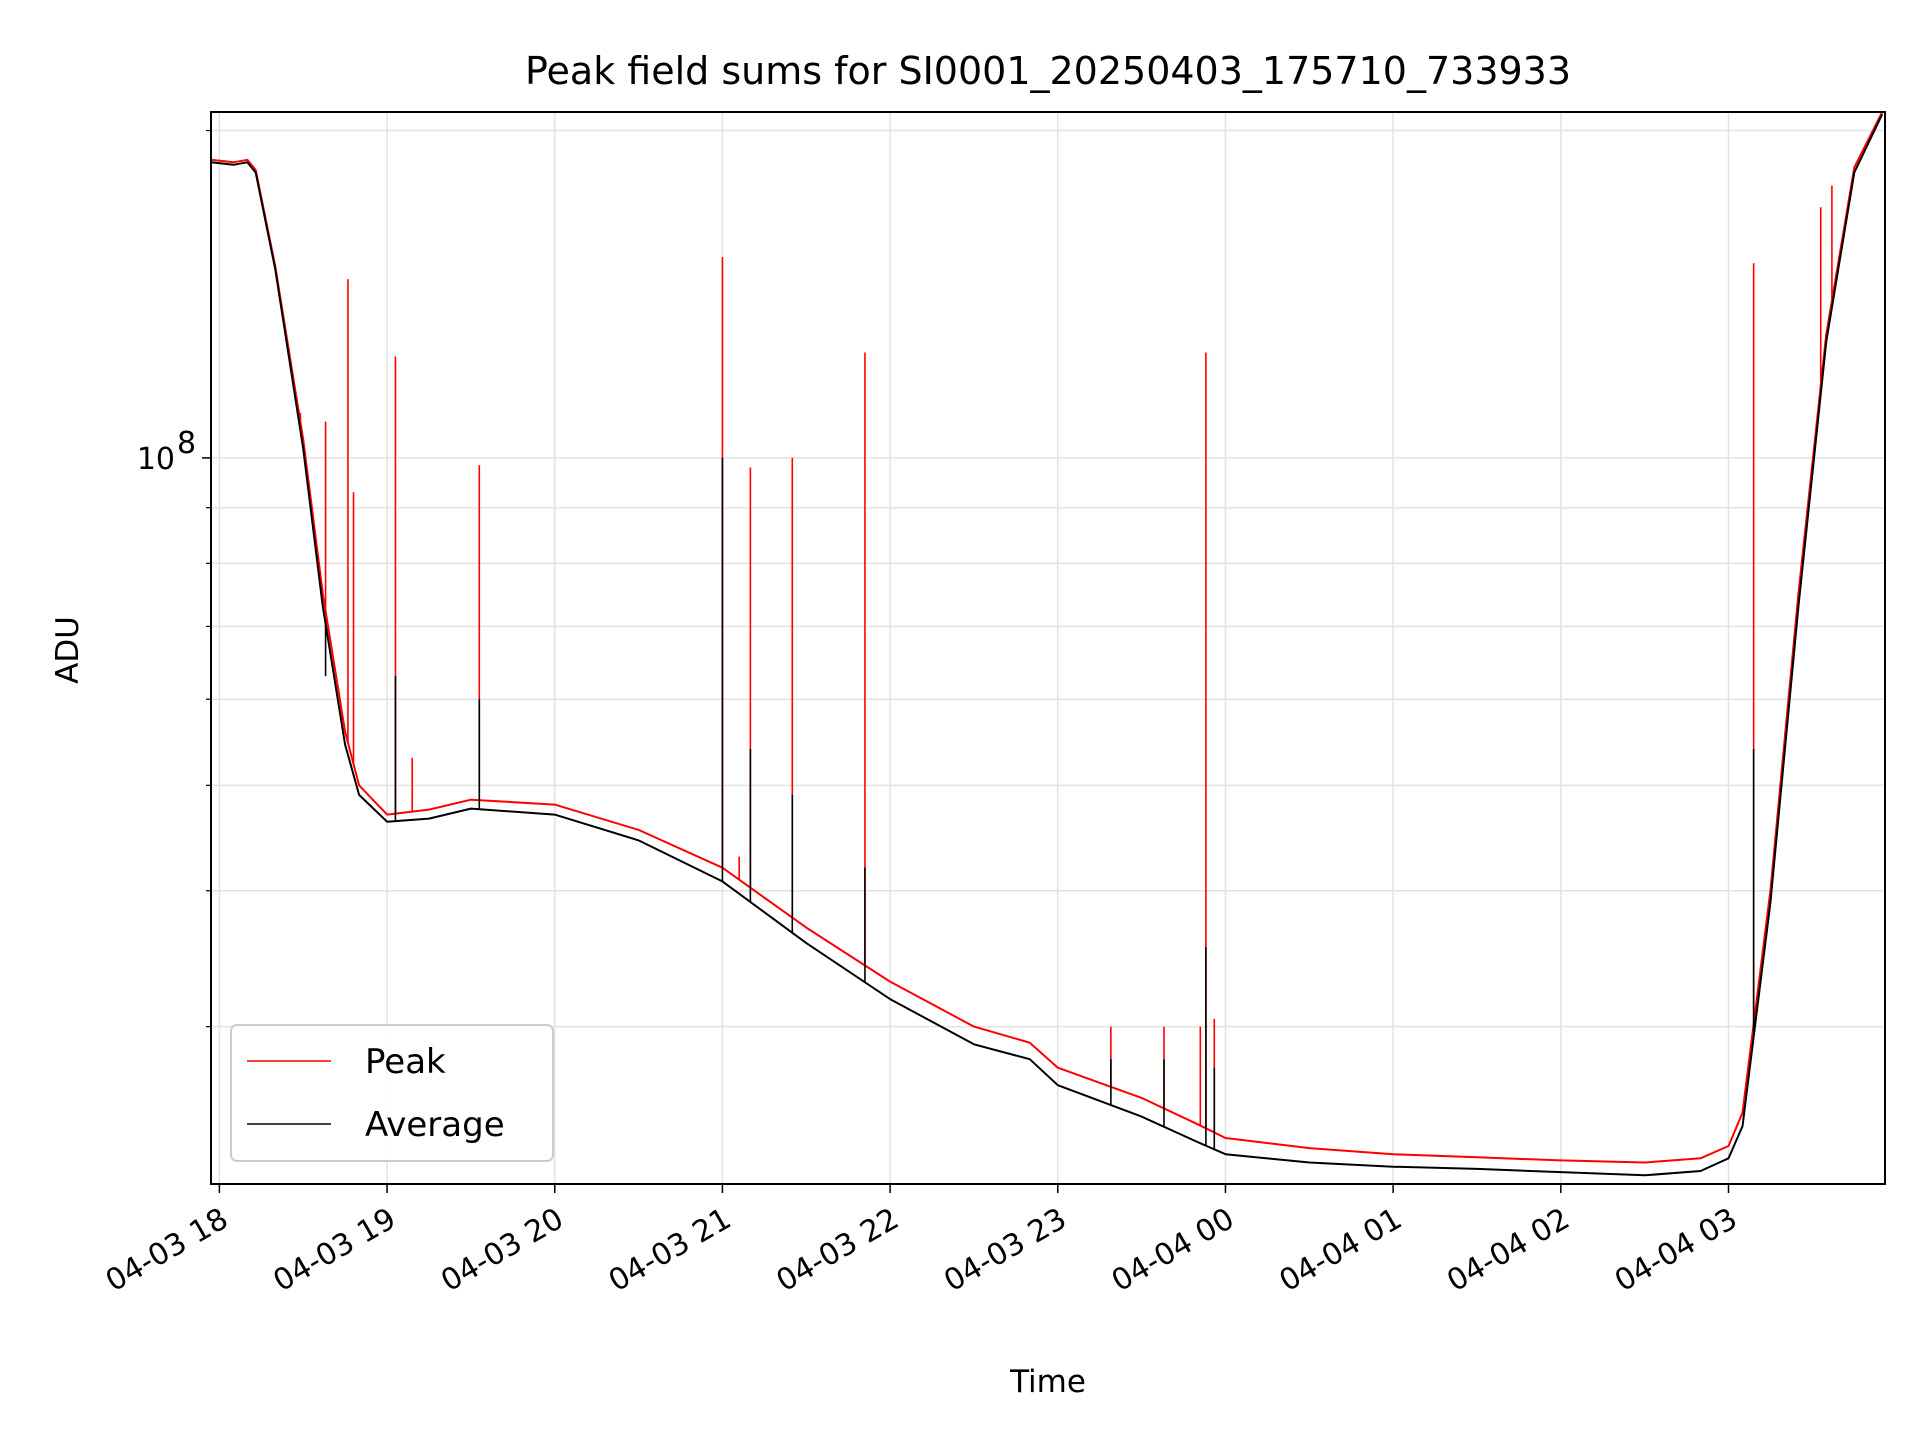  I want to click on y-tick-label: 10, so click(156, 459).